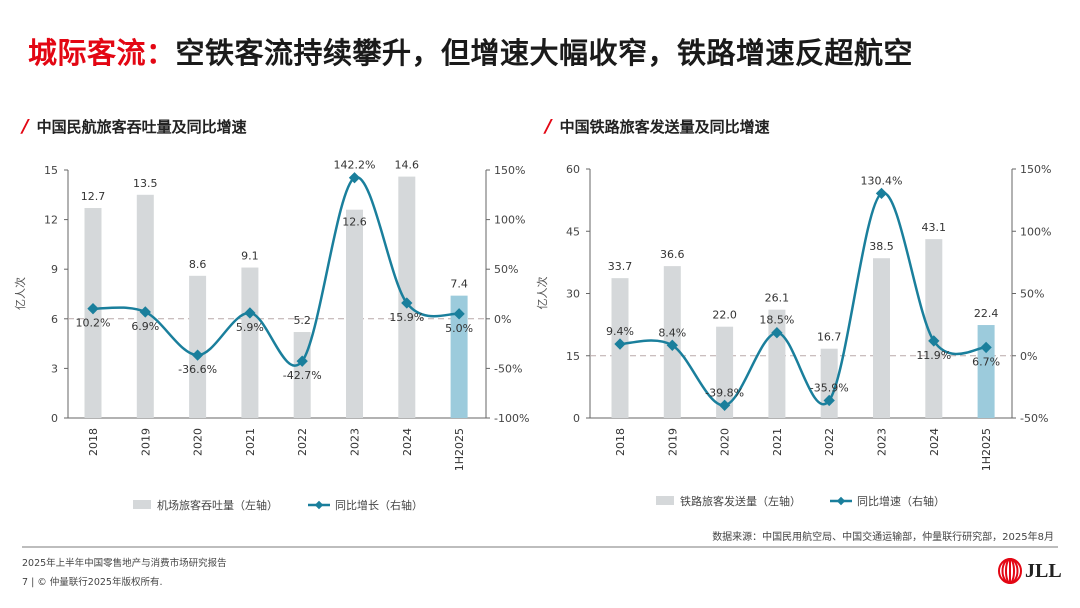  What do you see at coordinates (573, 294) in the screenshot?
I see `left-tick-label: 30` at bounding box center [573, 294].